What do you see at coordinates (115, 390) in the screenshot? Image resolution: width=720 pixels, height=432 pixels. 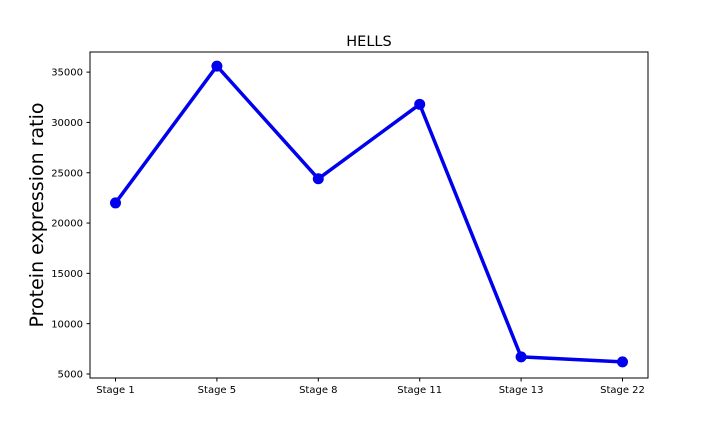 I see `x-tick-label: Stage 1` at bounding box center [115, 390].